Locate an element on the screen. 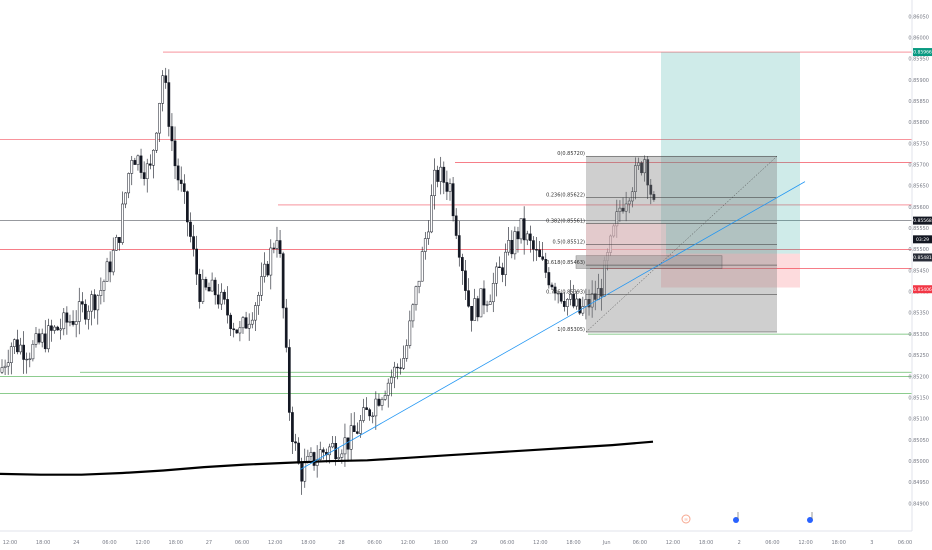  position-zones is located at coordinates (730, 170).